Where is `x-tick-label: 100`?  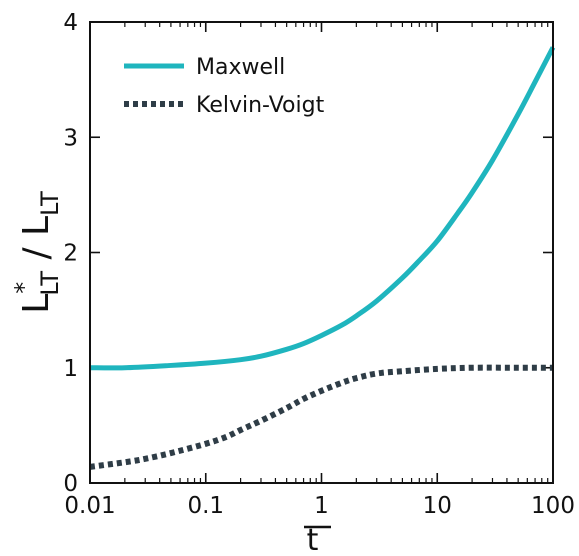 x-tick-label: 100 is located at coordinates (553, 506).